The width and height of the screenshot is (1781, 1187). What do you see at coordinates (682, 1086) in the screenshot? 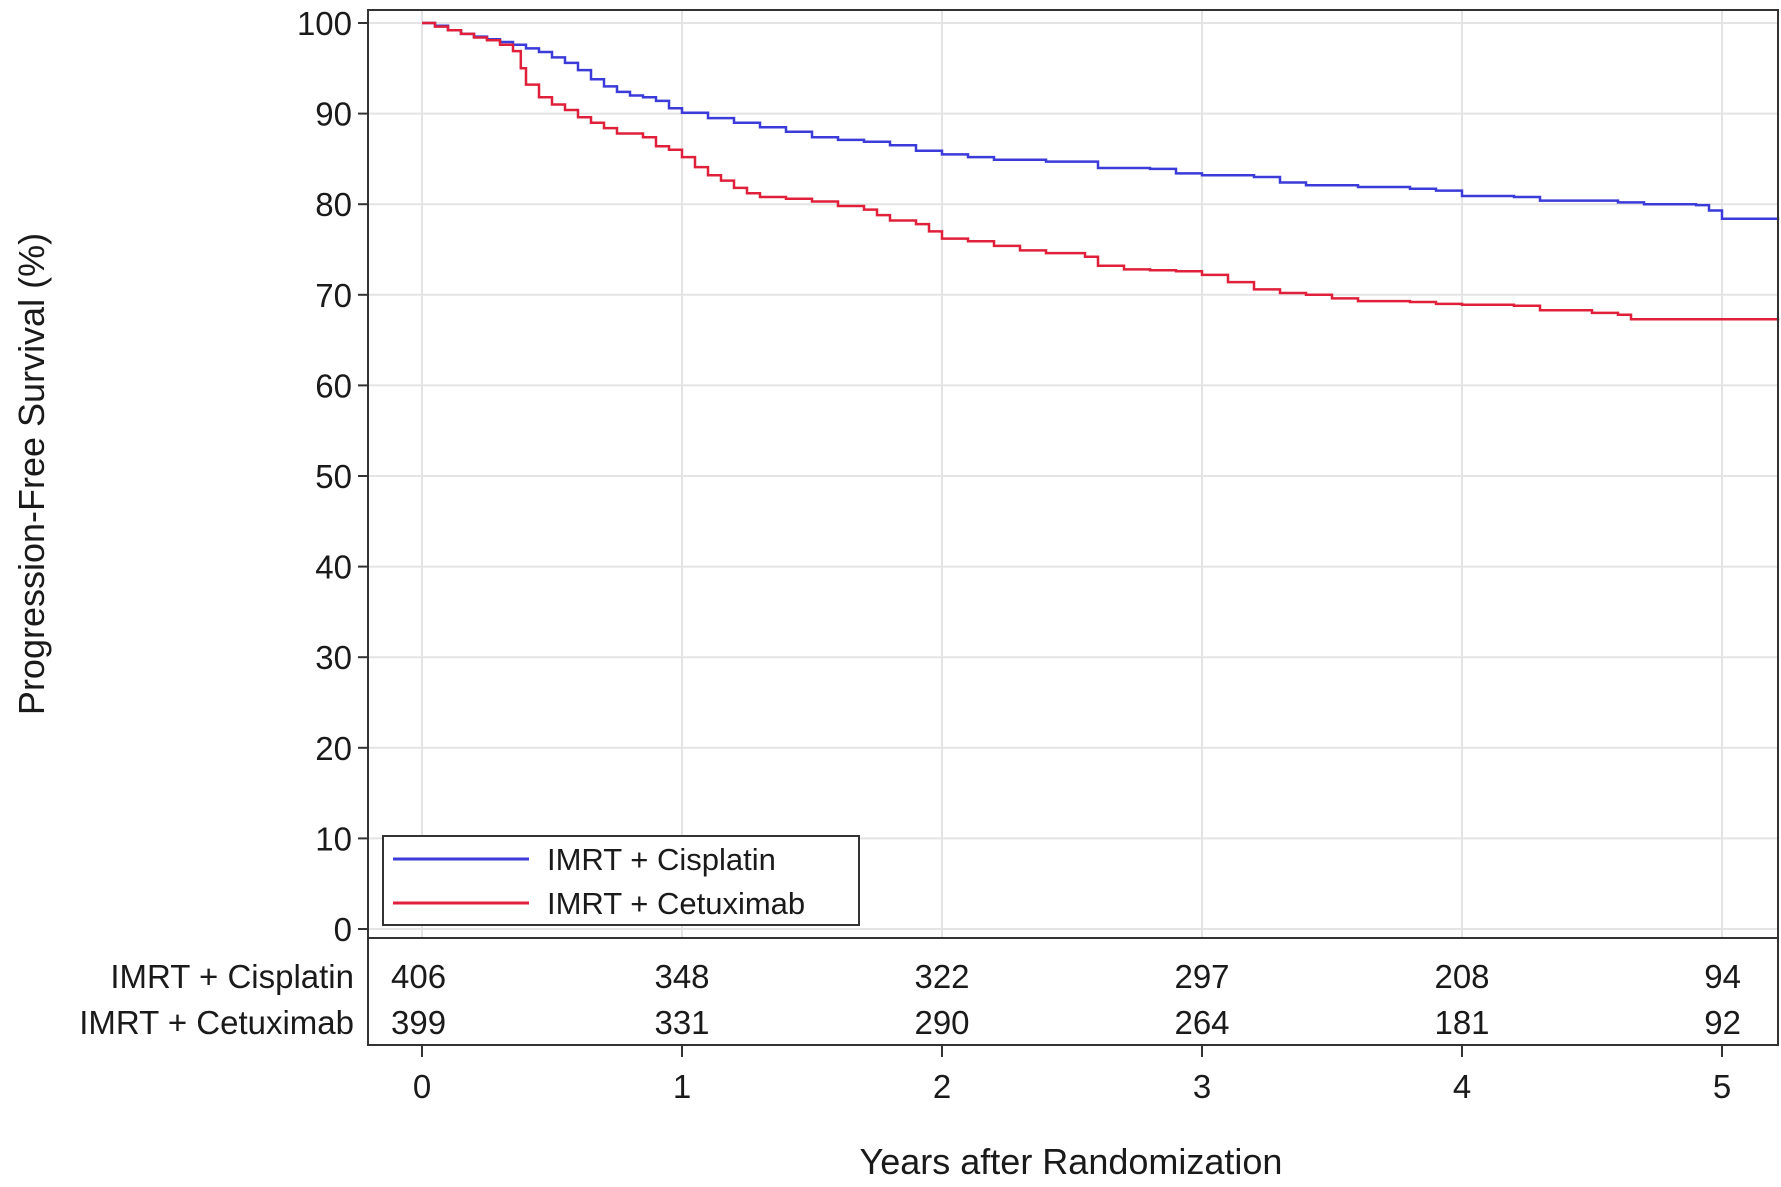
I see `x-tick-label: 1` at bounding box center [682, 1086].